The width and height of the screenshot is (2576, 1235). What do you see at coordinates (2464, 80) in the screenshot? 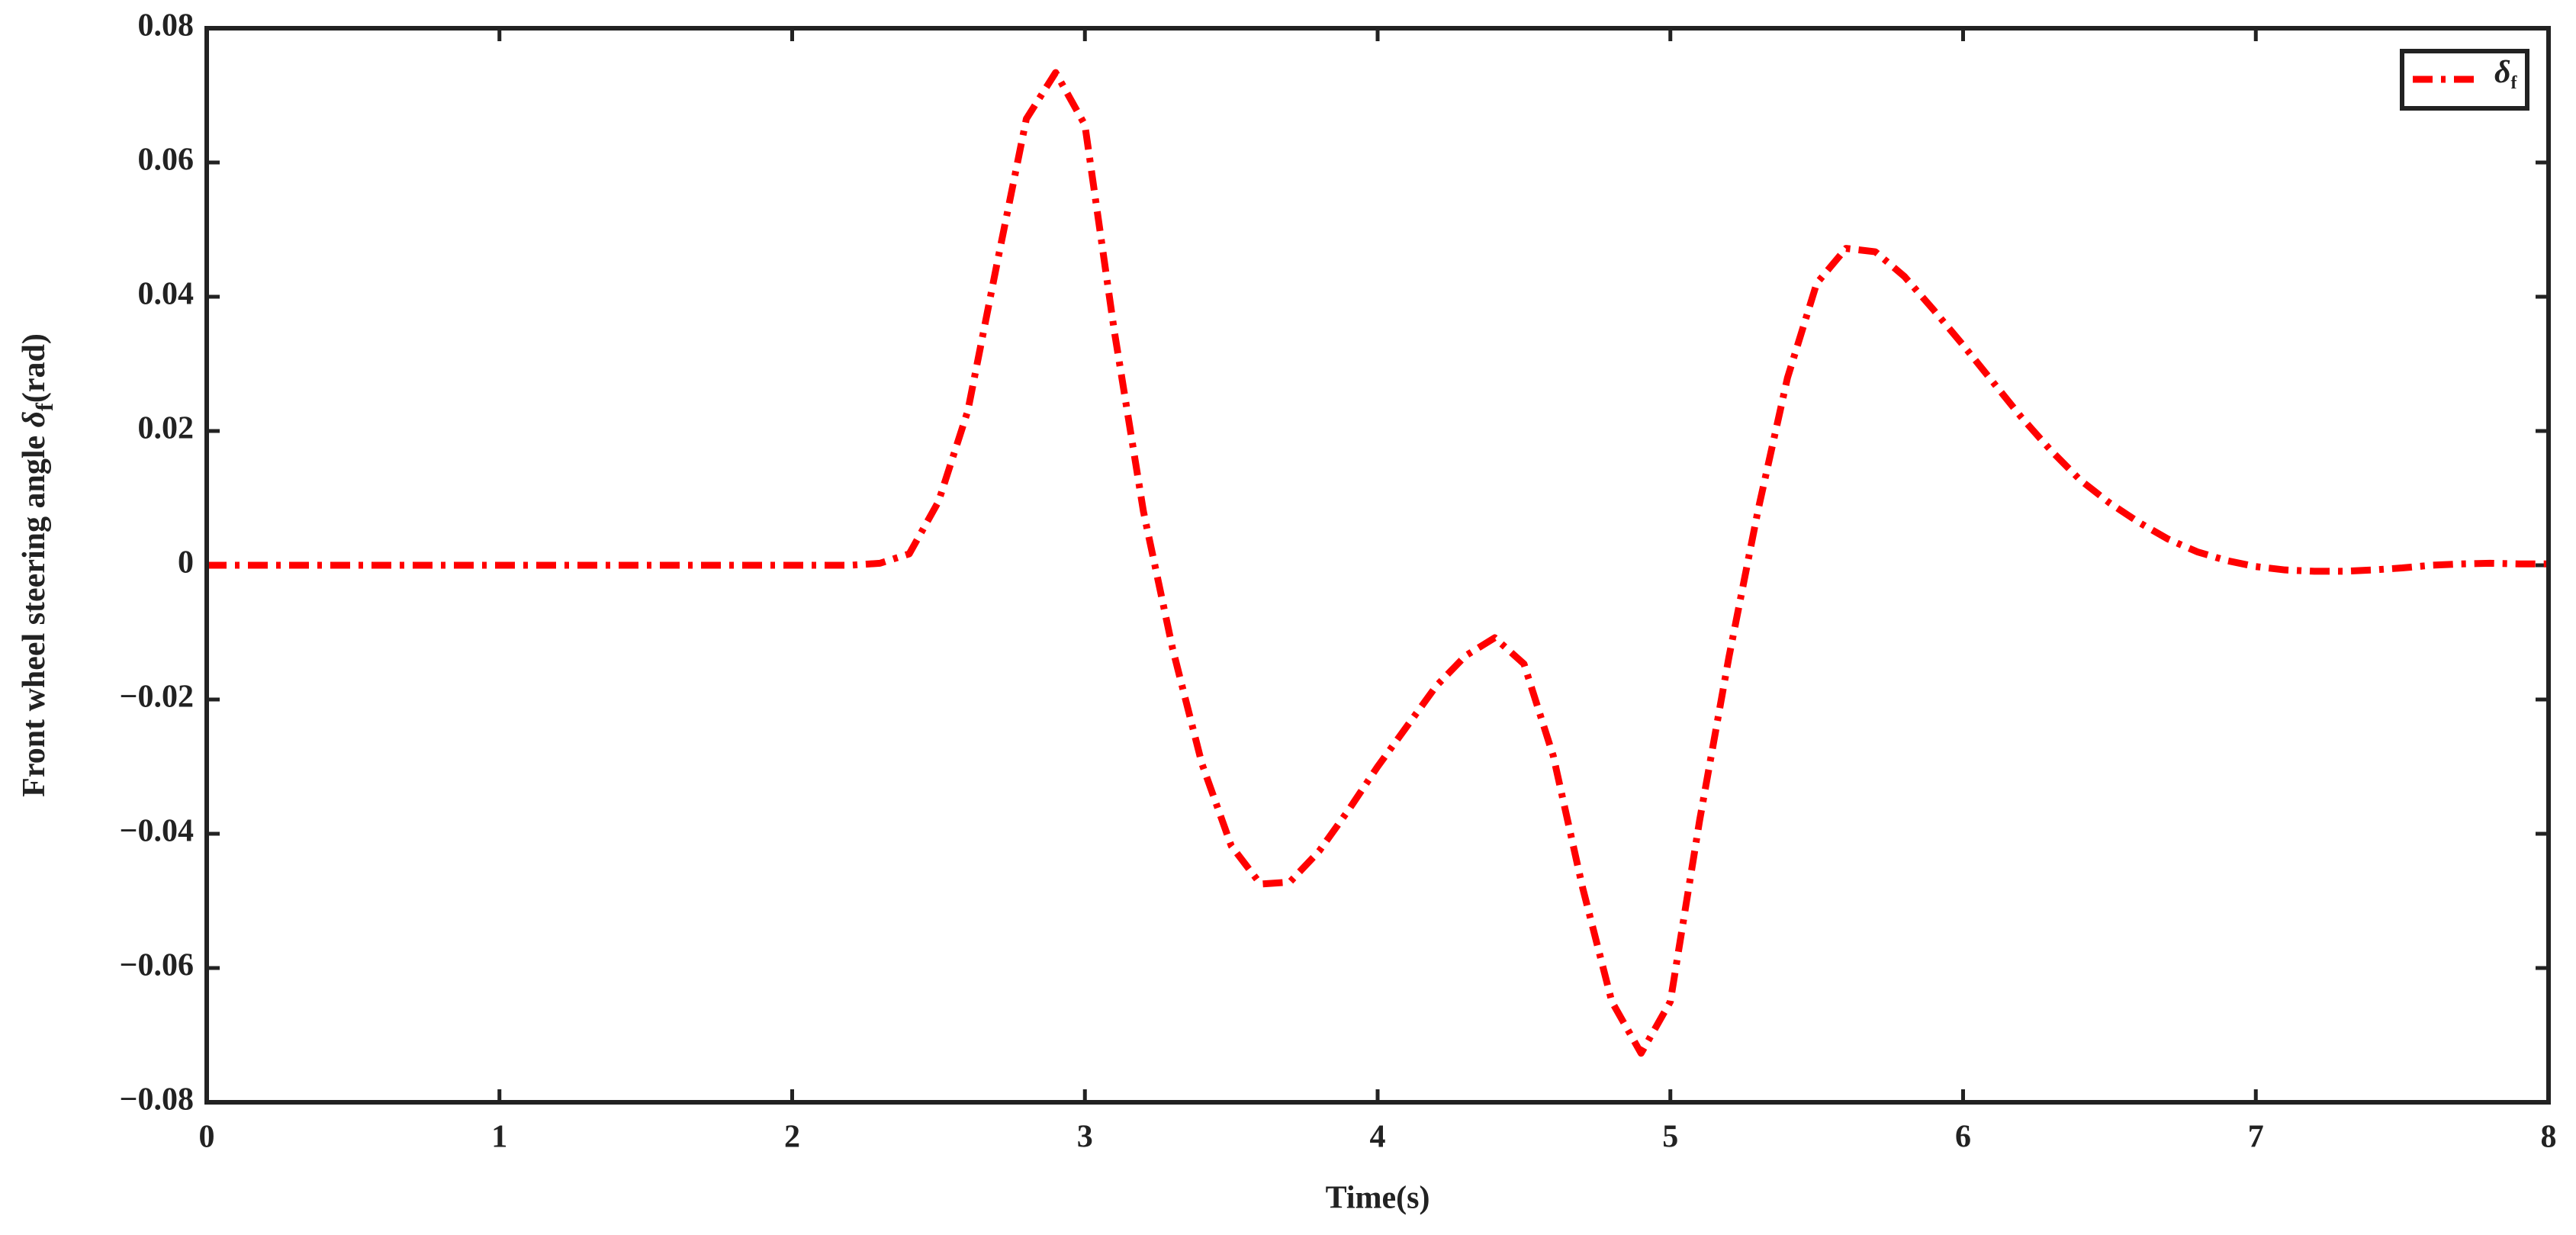
I see `legend: δf` at bounding box center [2464, 80].